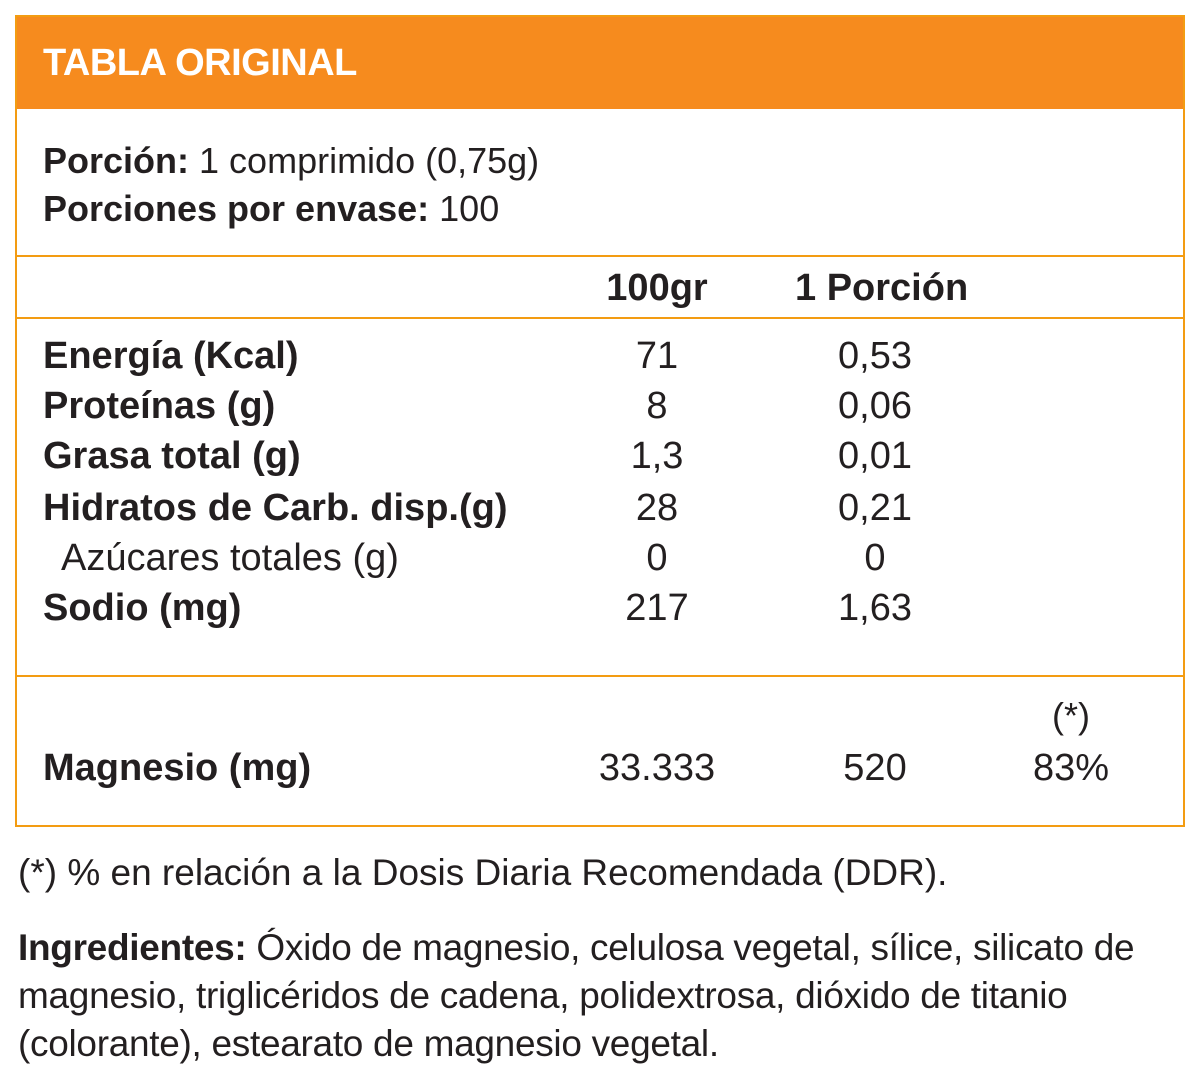  Describe the element at coordinates (657, 608) in the screenshot. I see `nutrient-value-100gr: 217` at that location.